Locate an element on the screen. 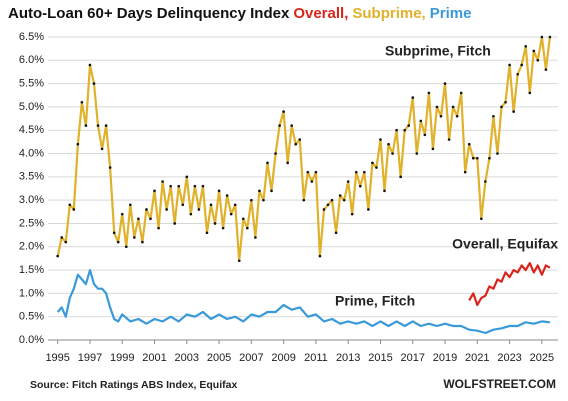 This screenshot has width=568, height=401. y-tick-label: 3.5% is located at coordinates (31, 177).